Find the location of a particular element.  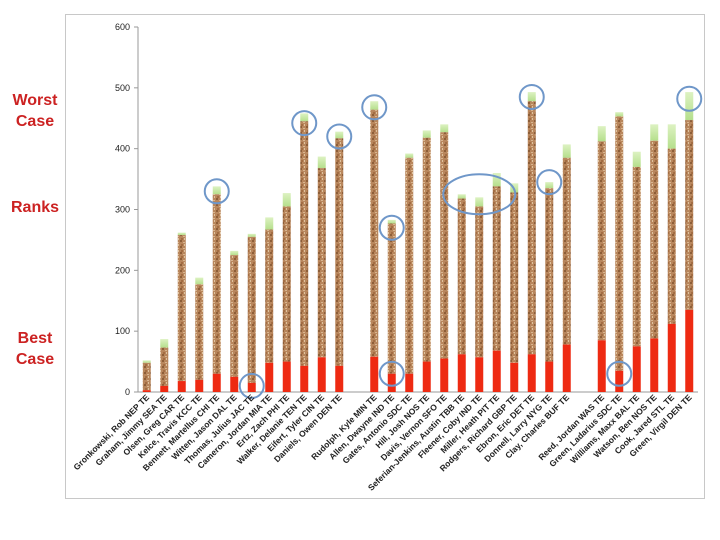

worst-case-label: Worst Case is located at coordinates (35, 111).